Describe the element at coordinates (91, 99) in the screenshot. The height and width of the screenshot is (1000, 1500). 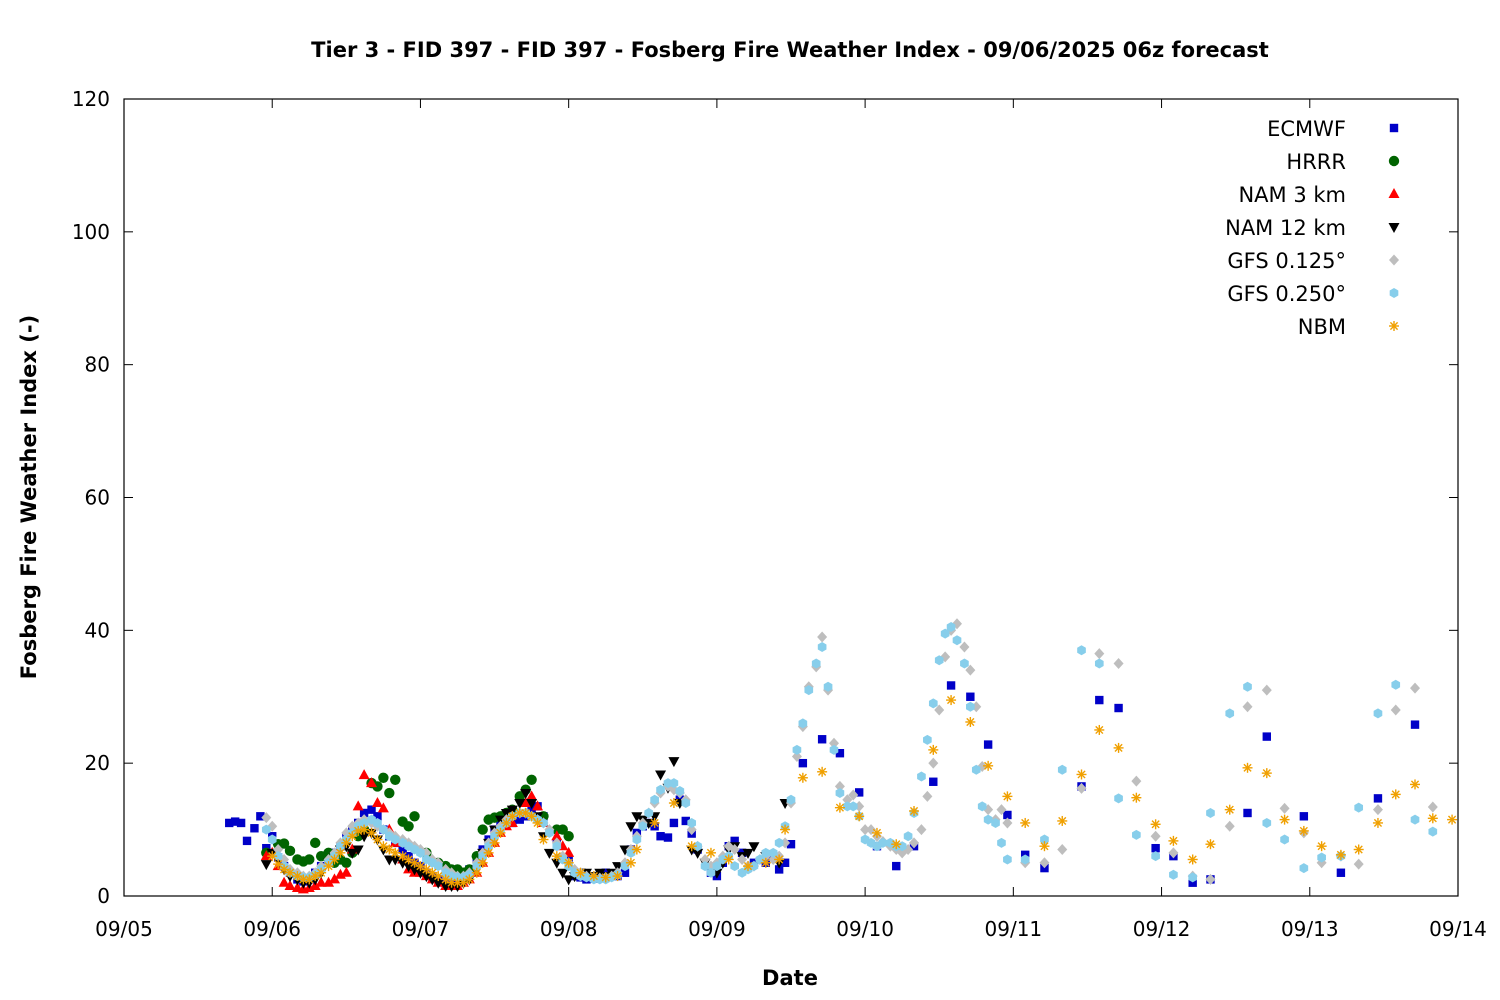
I see `y-tick-label: 120` at that location.